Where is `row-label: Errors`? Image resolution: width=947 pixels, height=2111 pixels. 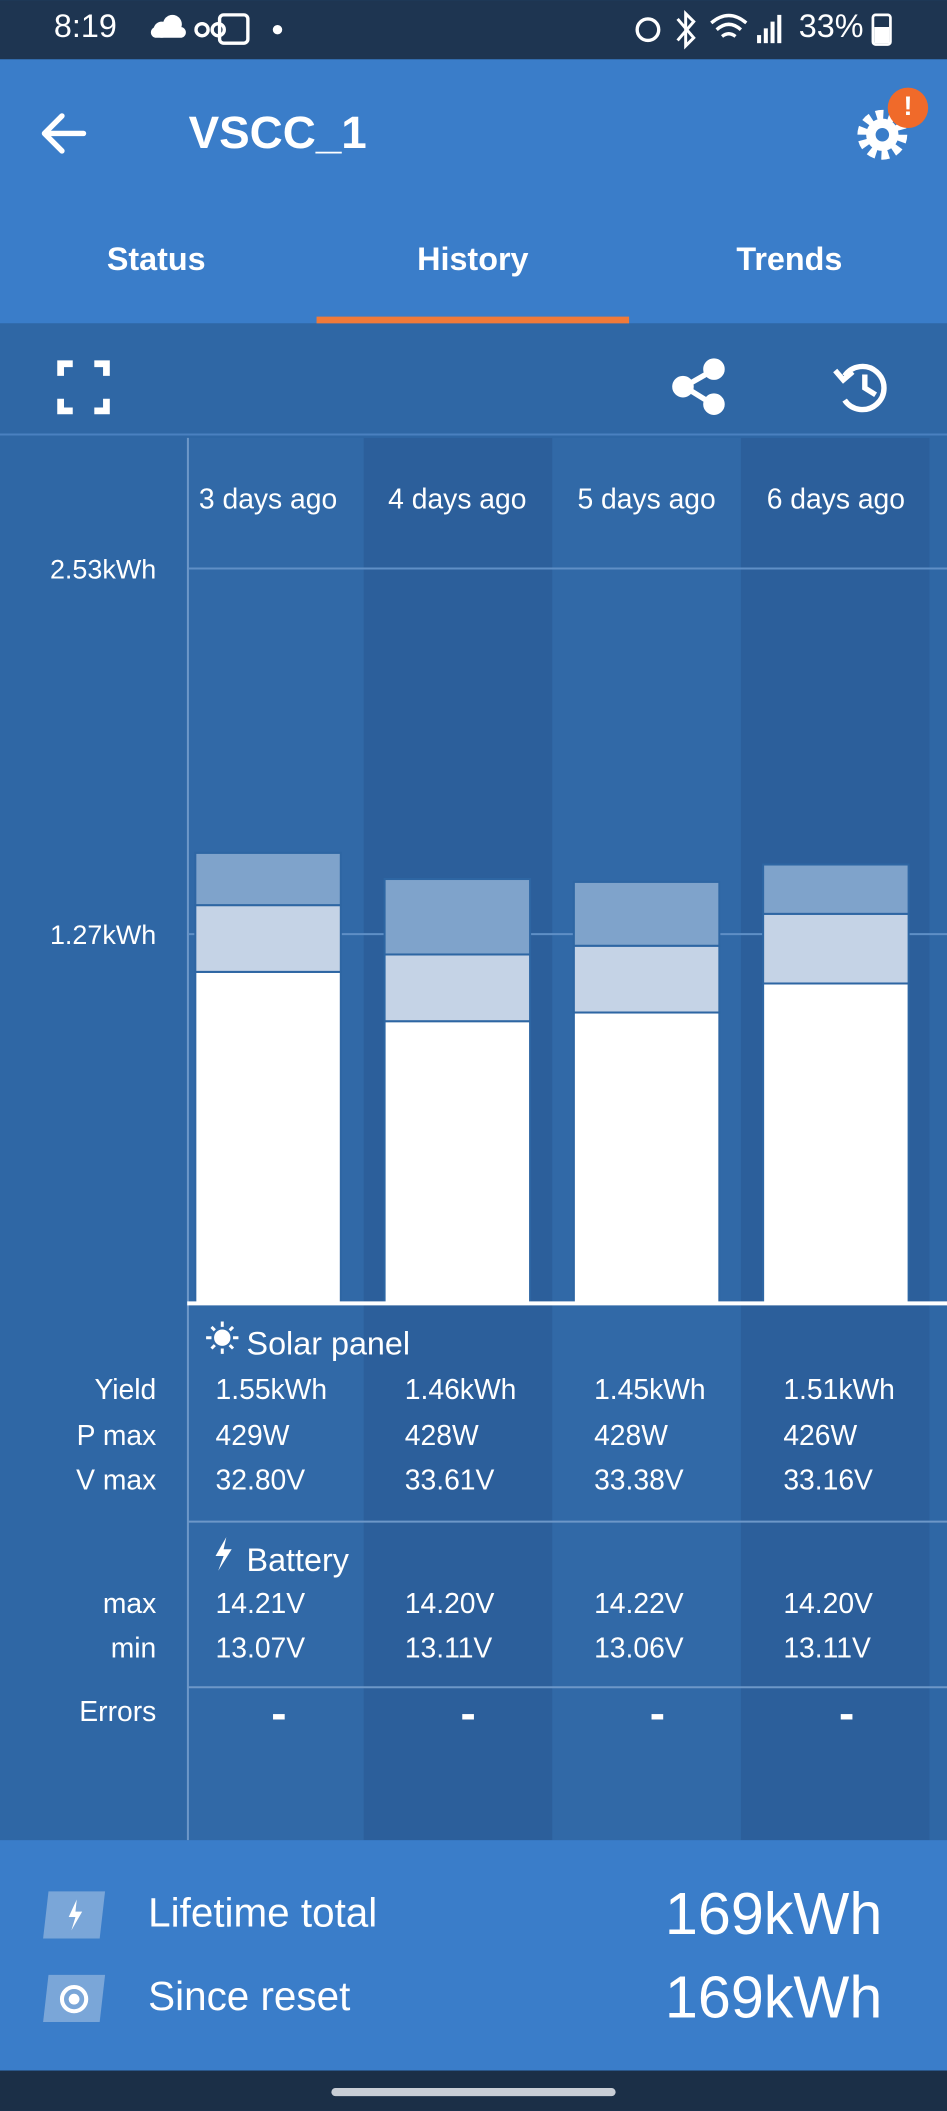
row-label: Errors is located at coordinates (117, 1711).